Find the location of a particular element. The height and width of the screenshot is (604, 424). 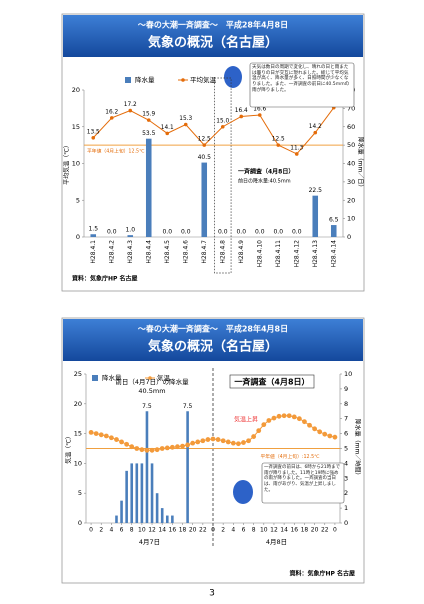

x-tick-label: 2 is located at coordinates (101, 530).